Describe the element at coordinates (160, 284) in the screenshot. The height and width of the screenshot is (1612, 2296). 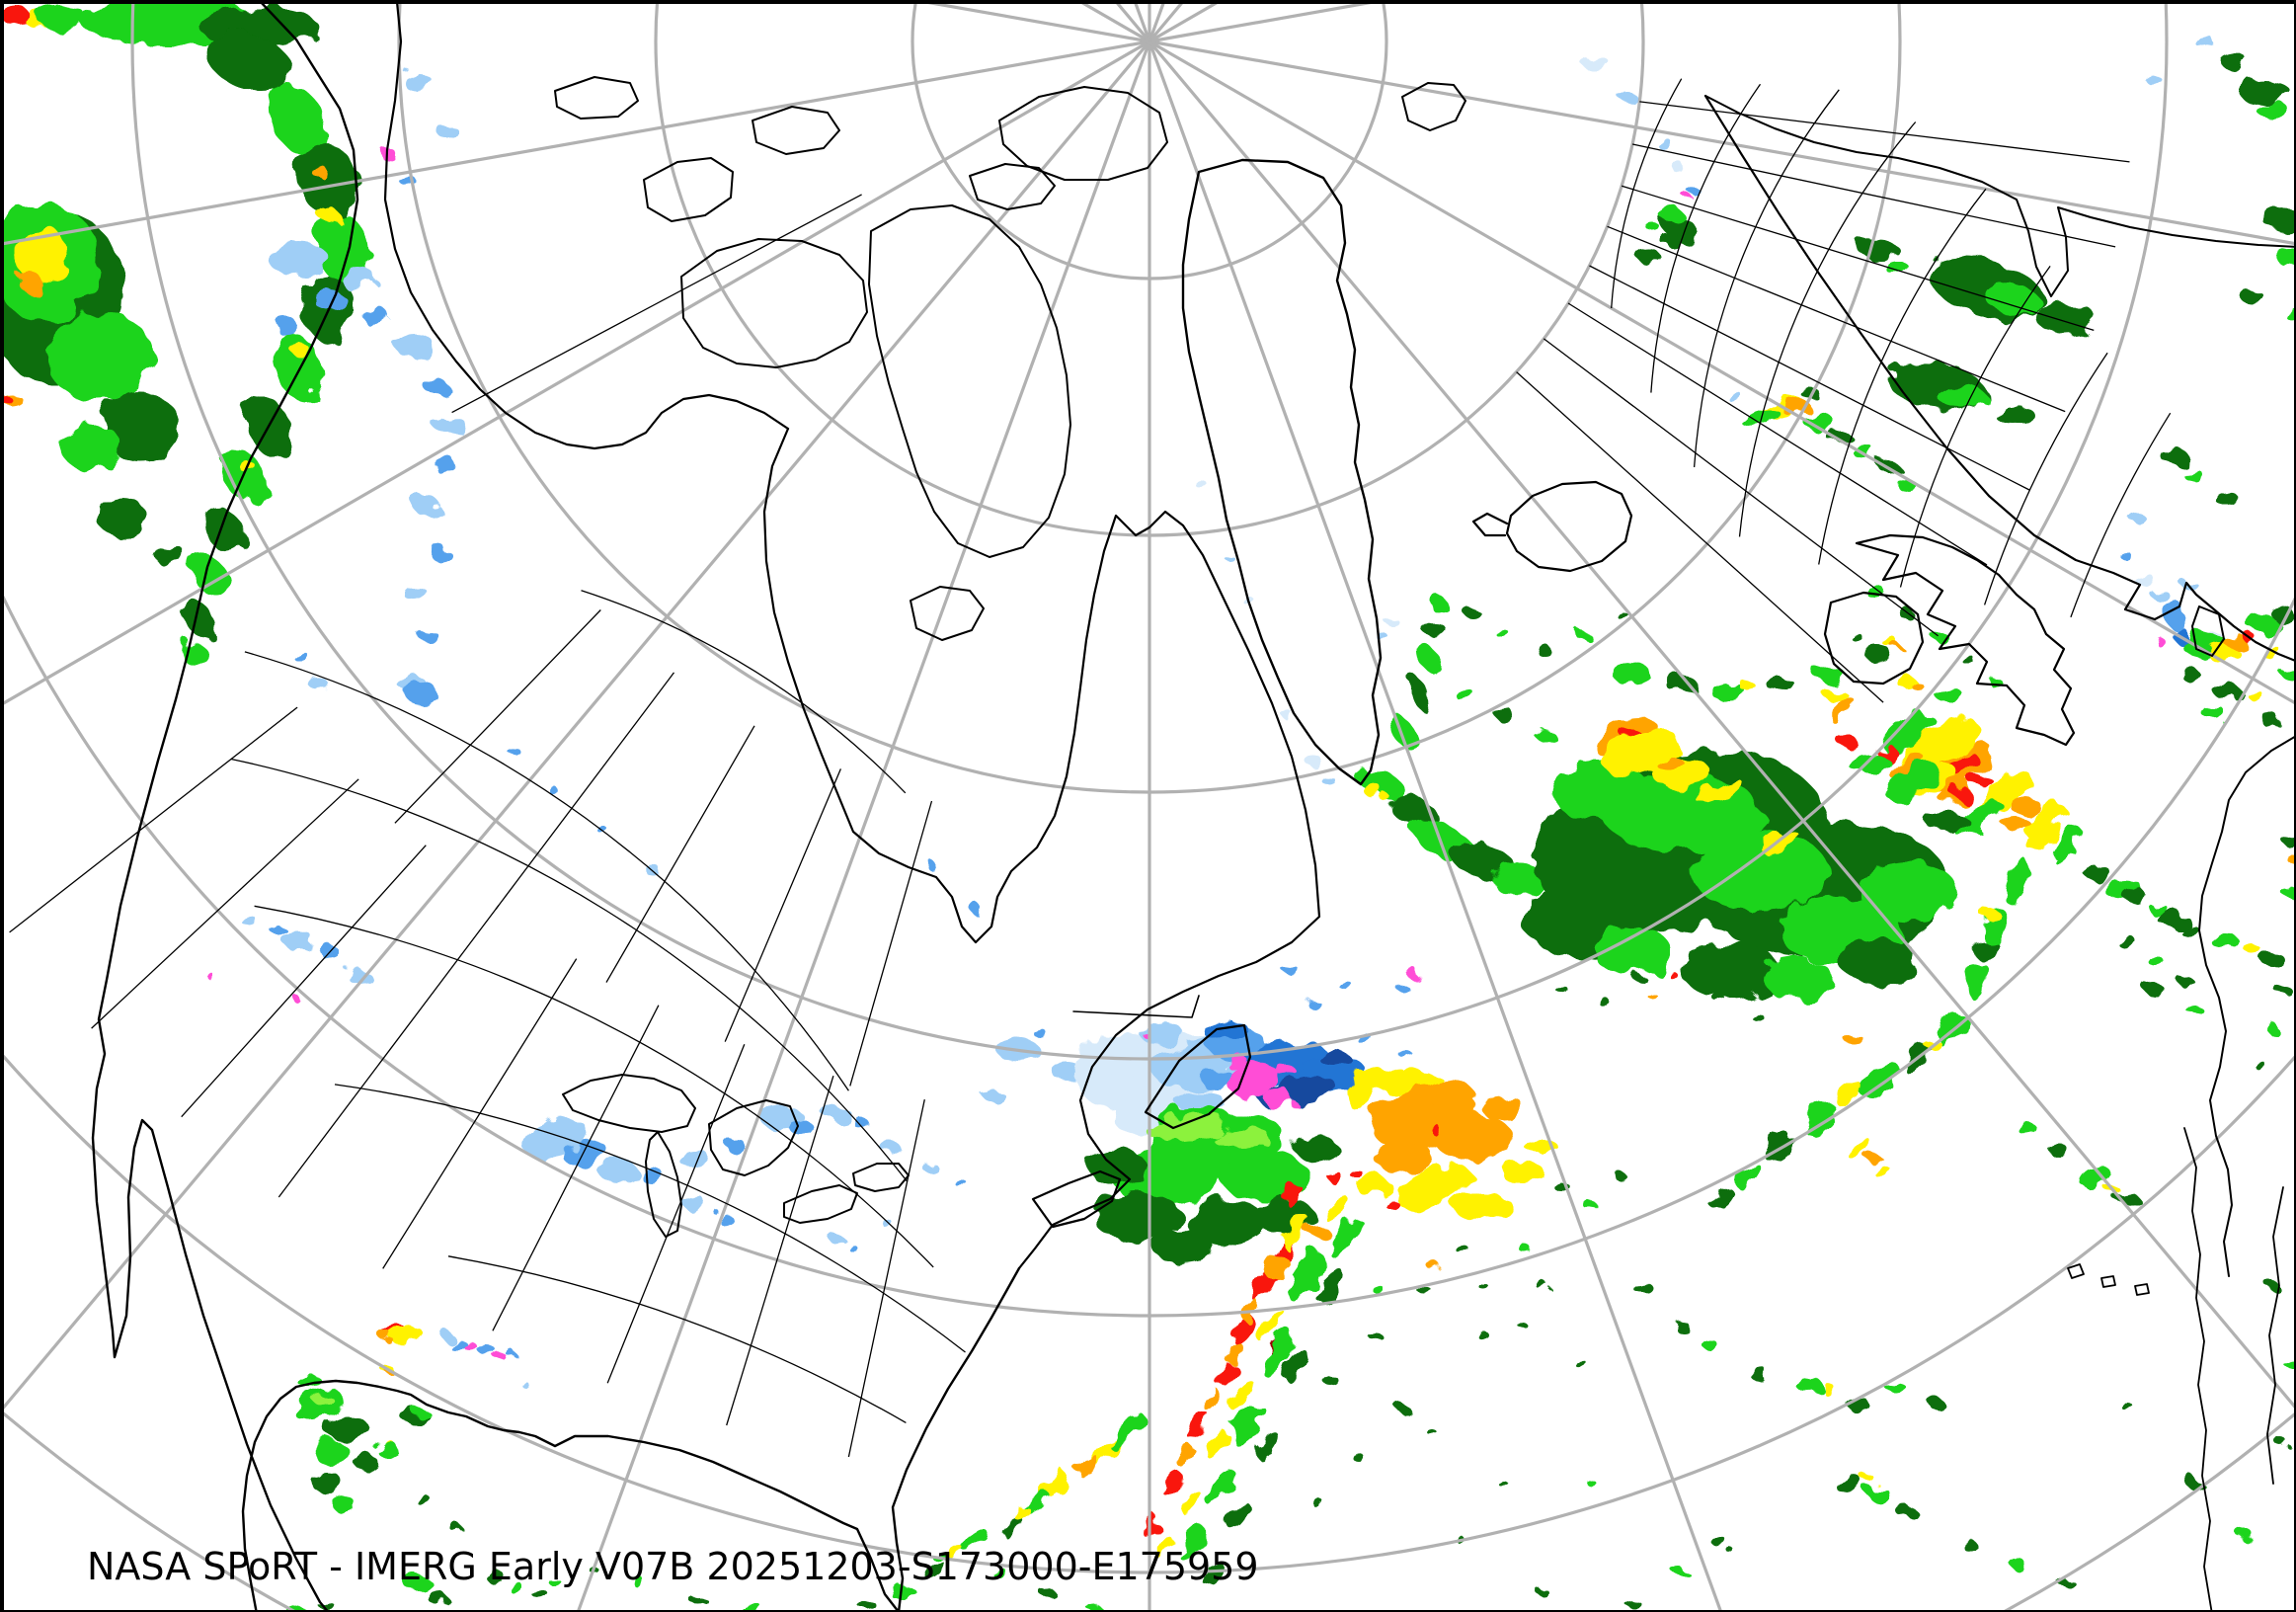
I see `precip-pacific-ocean-rain` at that location.